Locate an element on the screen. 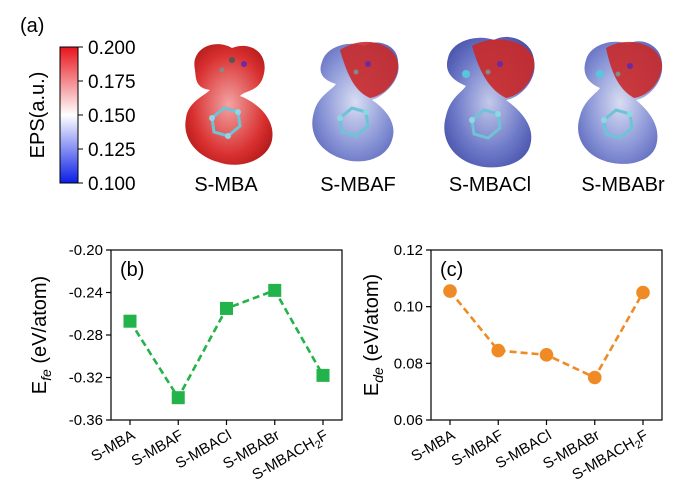  chart-c-ylabel-base: E is located at coordinates (372, 389).